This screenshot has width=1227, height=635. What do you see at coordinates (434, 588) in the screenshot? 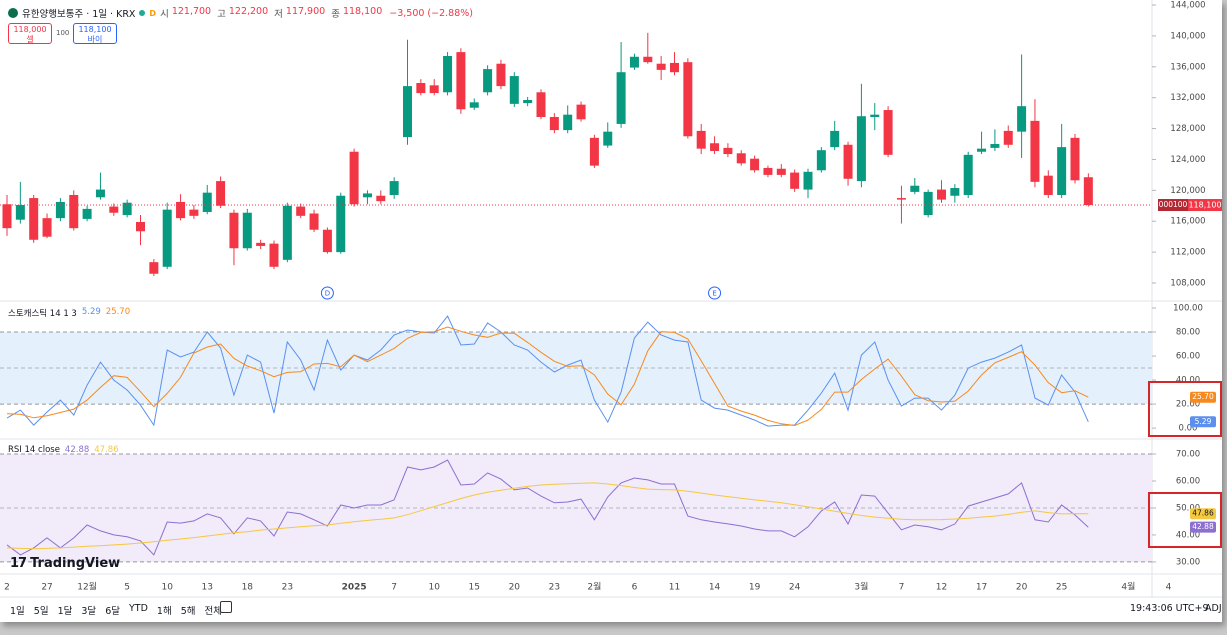
I see `x-tick-label: 10` at bounding box center [434, 588].